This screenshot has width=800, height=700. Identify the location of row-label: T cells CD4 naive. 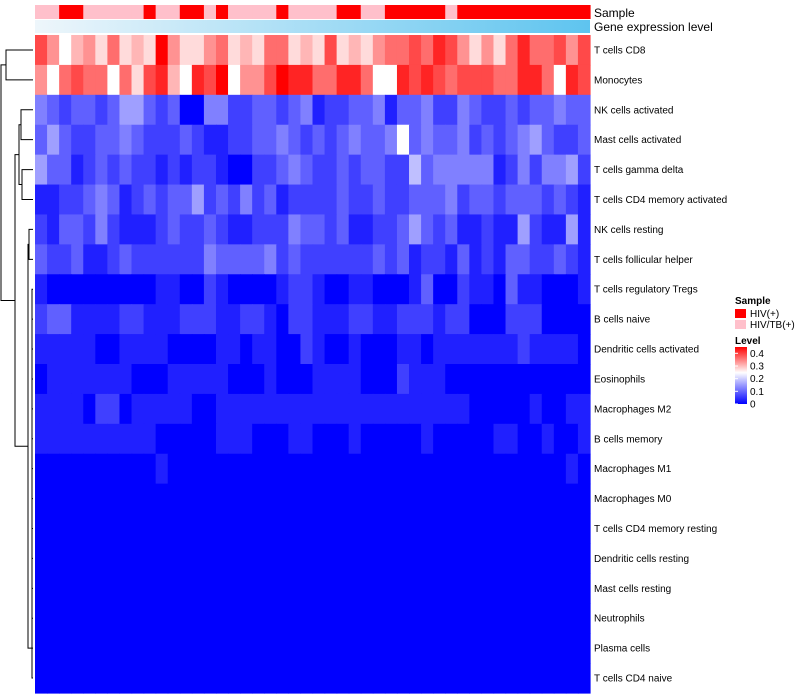
(633, 679).